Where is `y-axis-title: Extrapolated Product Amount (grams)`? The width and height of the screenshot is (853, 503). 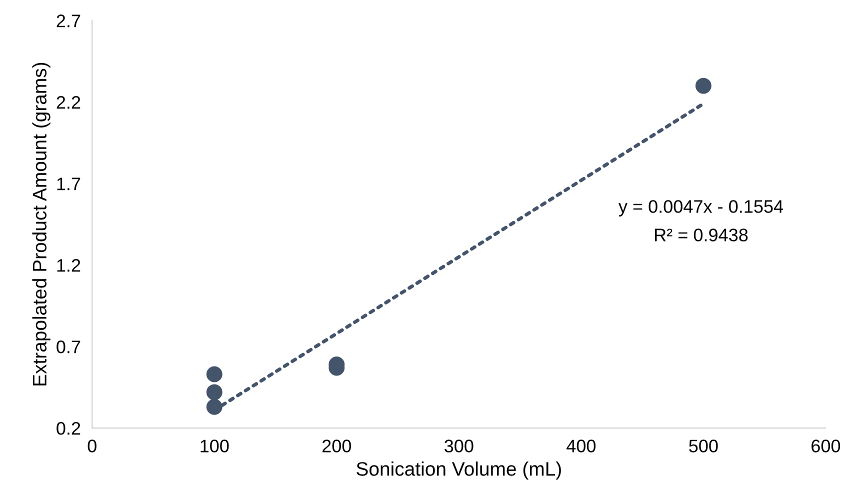 y-axis-title: Extrapolated Product Amount (grams) is located at coordinates (41, 224).